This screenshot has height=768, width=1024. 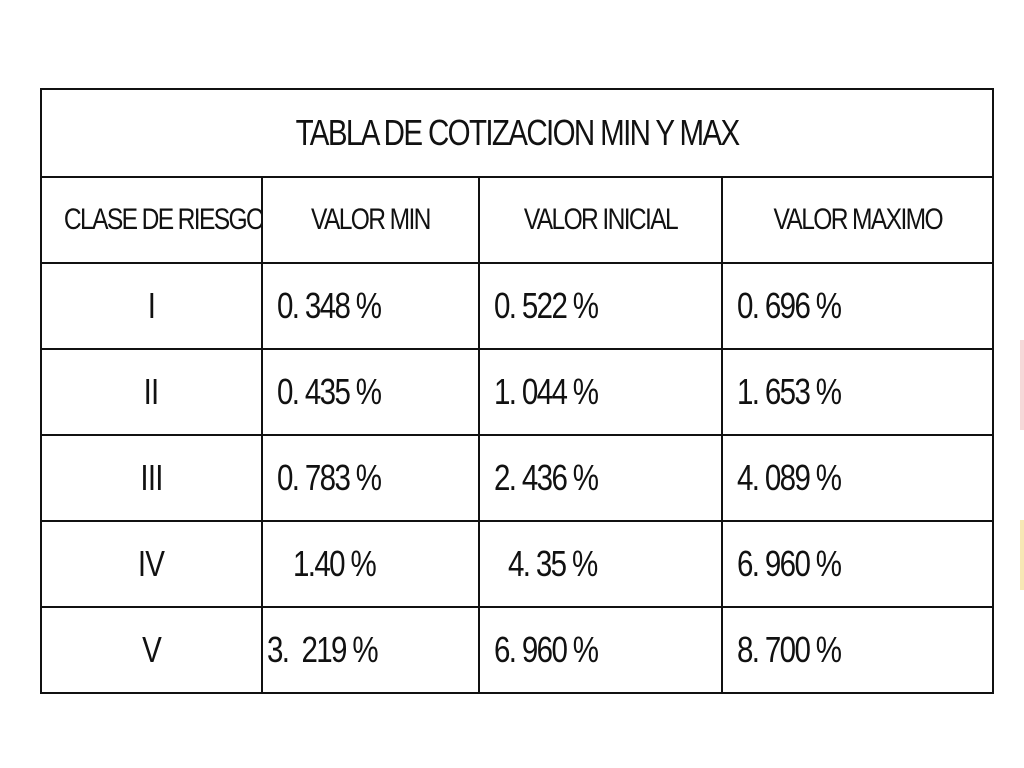 I want to click on initial-value-cell: 2. 436 %, so click(x=600, y=478).